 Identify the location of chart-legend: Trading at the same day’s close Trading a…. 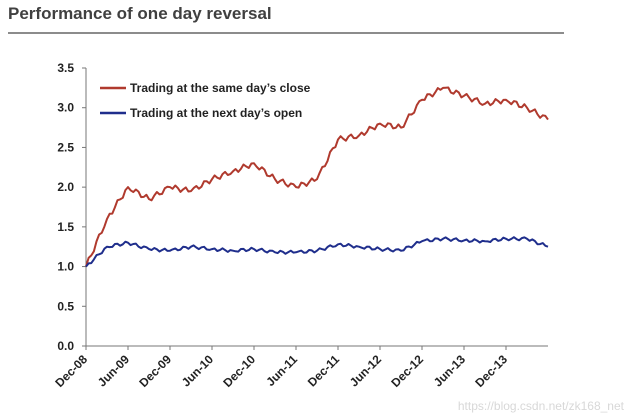
(205, 100).